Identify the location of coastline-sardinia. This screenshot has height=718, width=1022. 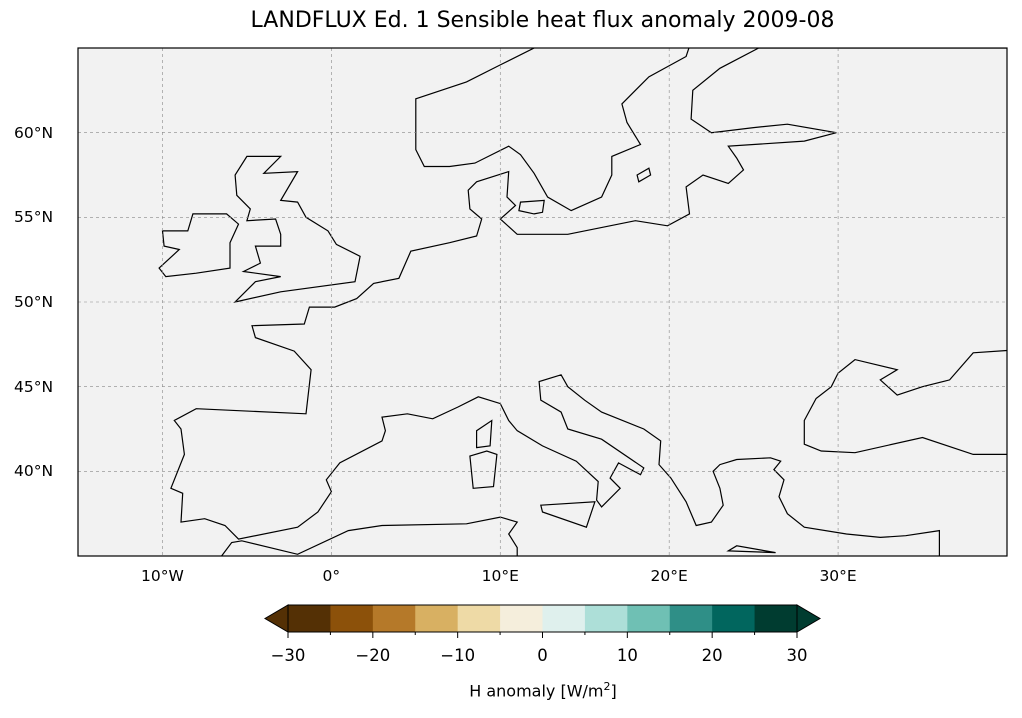
(483, 469).